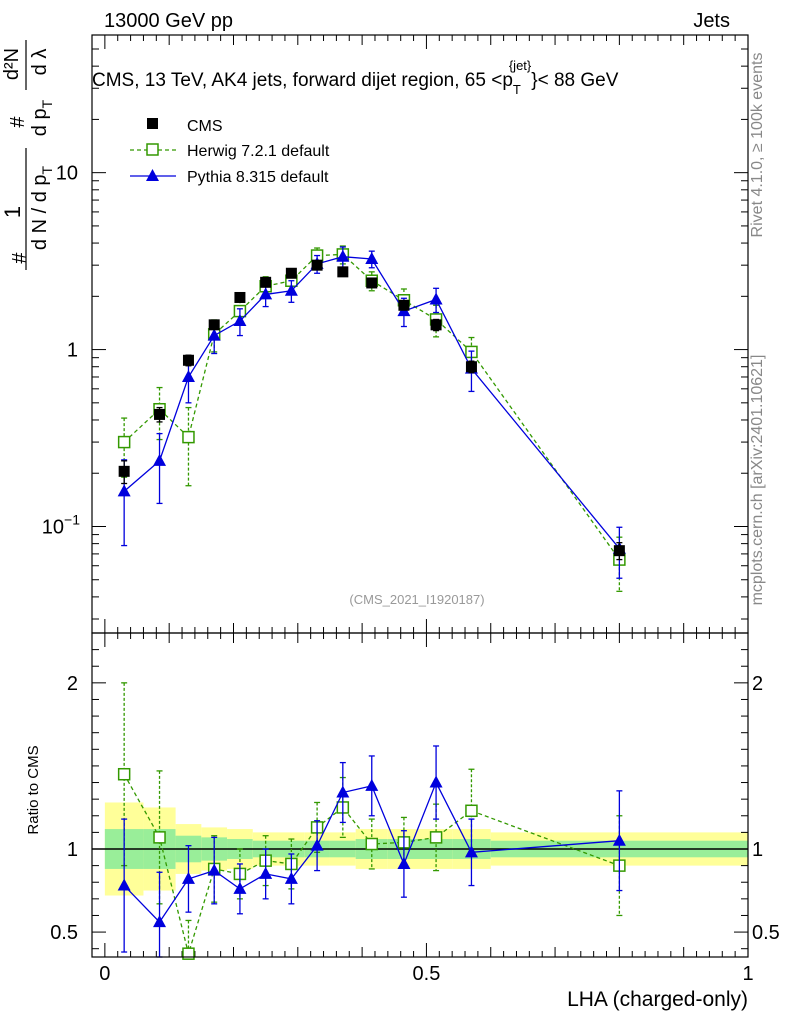 The height and width of the screenshot is (1029, 786). What do you see at coordinates (371, 865) in the screenshot?
I see `ratio-herwig-line` at bounding box center [371, 865].